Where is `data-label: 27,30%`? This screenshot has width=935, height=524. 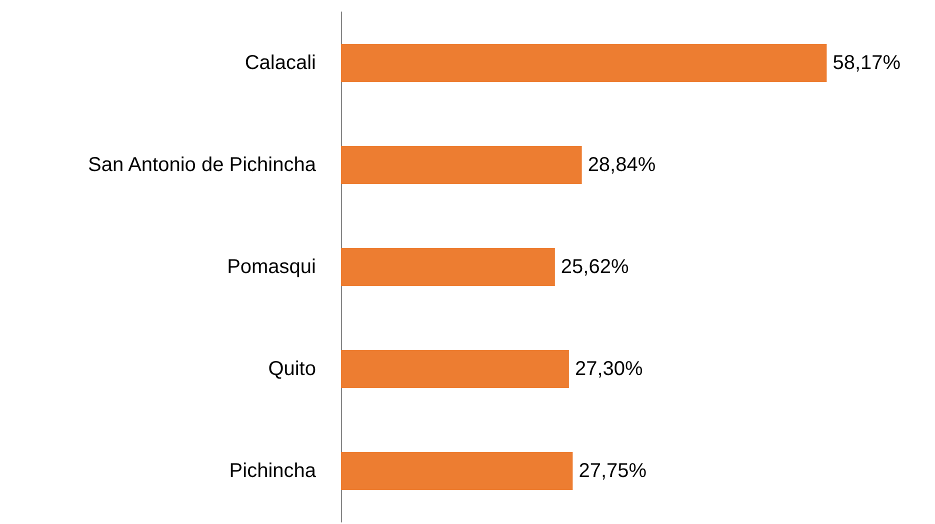 data-label: 27,30% is located at coordinates (609, 369).